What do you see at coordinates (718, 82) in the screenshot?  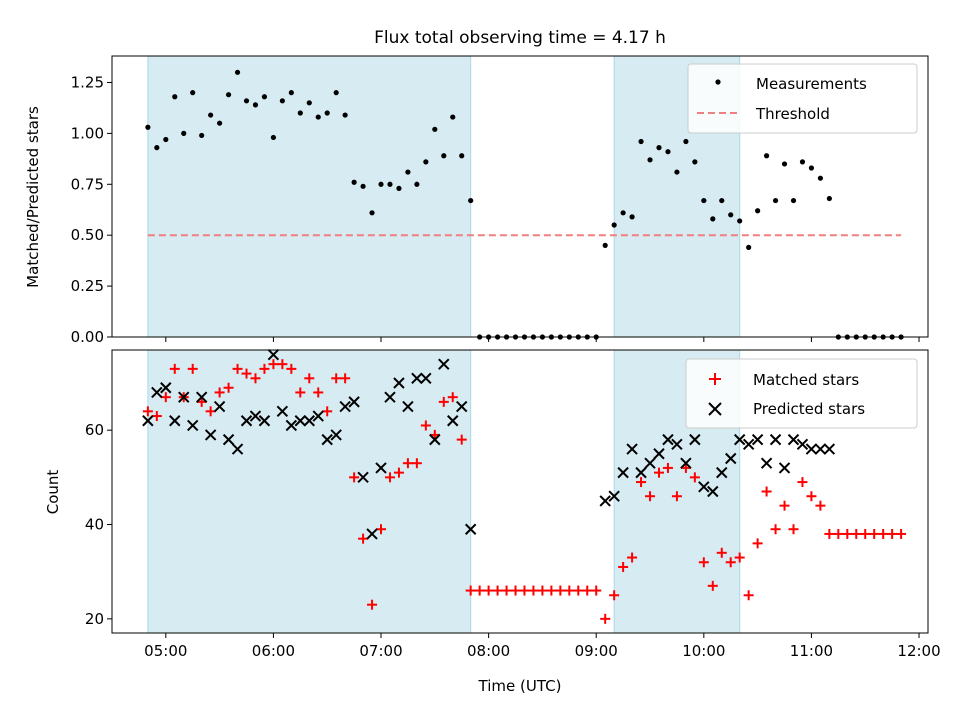 I see `legend-dot-icon` at bounding box center [718, 82].